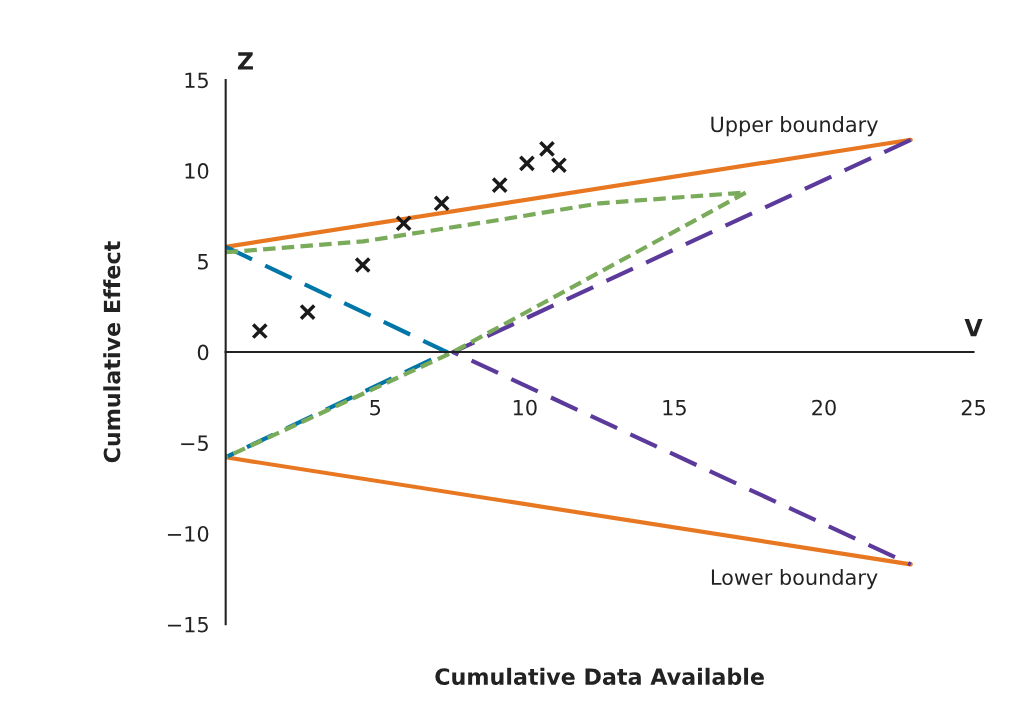 Image resolution: width=1012 pixels, height=720 pixels. What do you see at coordinates (973, 328) in the screenshot?
I see `annotation: V` at bounding box center [973, 328].